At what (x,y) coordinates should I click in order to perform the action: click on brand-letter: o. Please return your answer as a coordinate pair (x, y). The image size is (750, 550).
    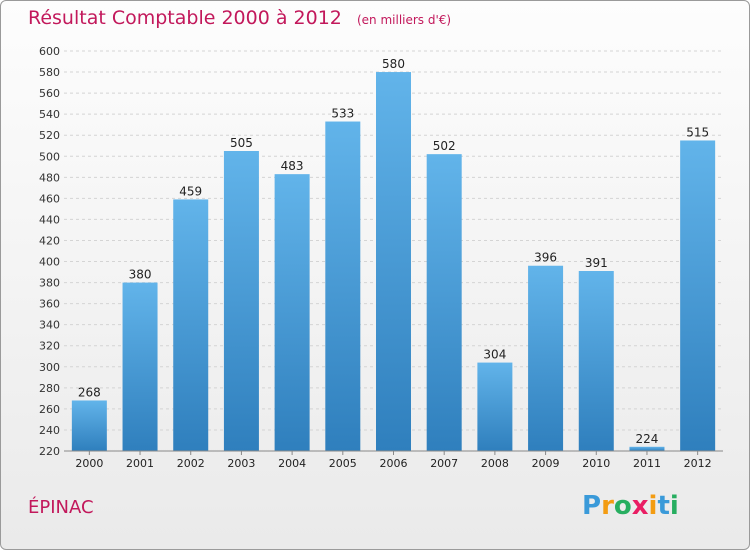
    Looking at the image, I should click on (622, 506).